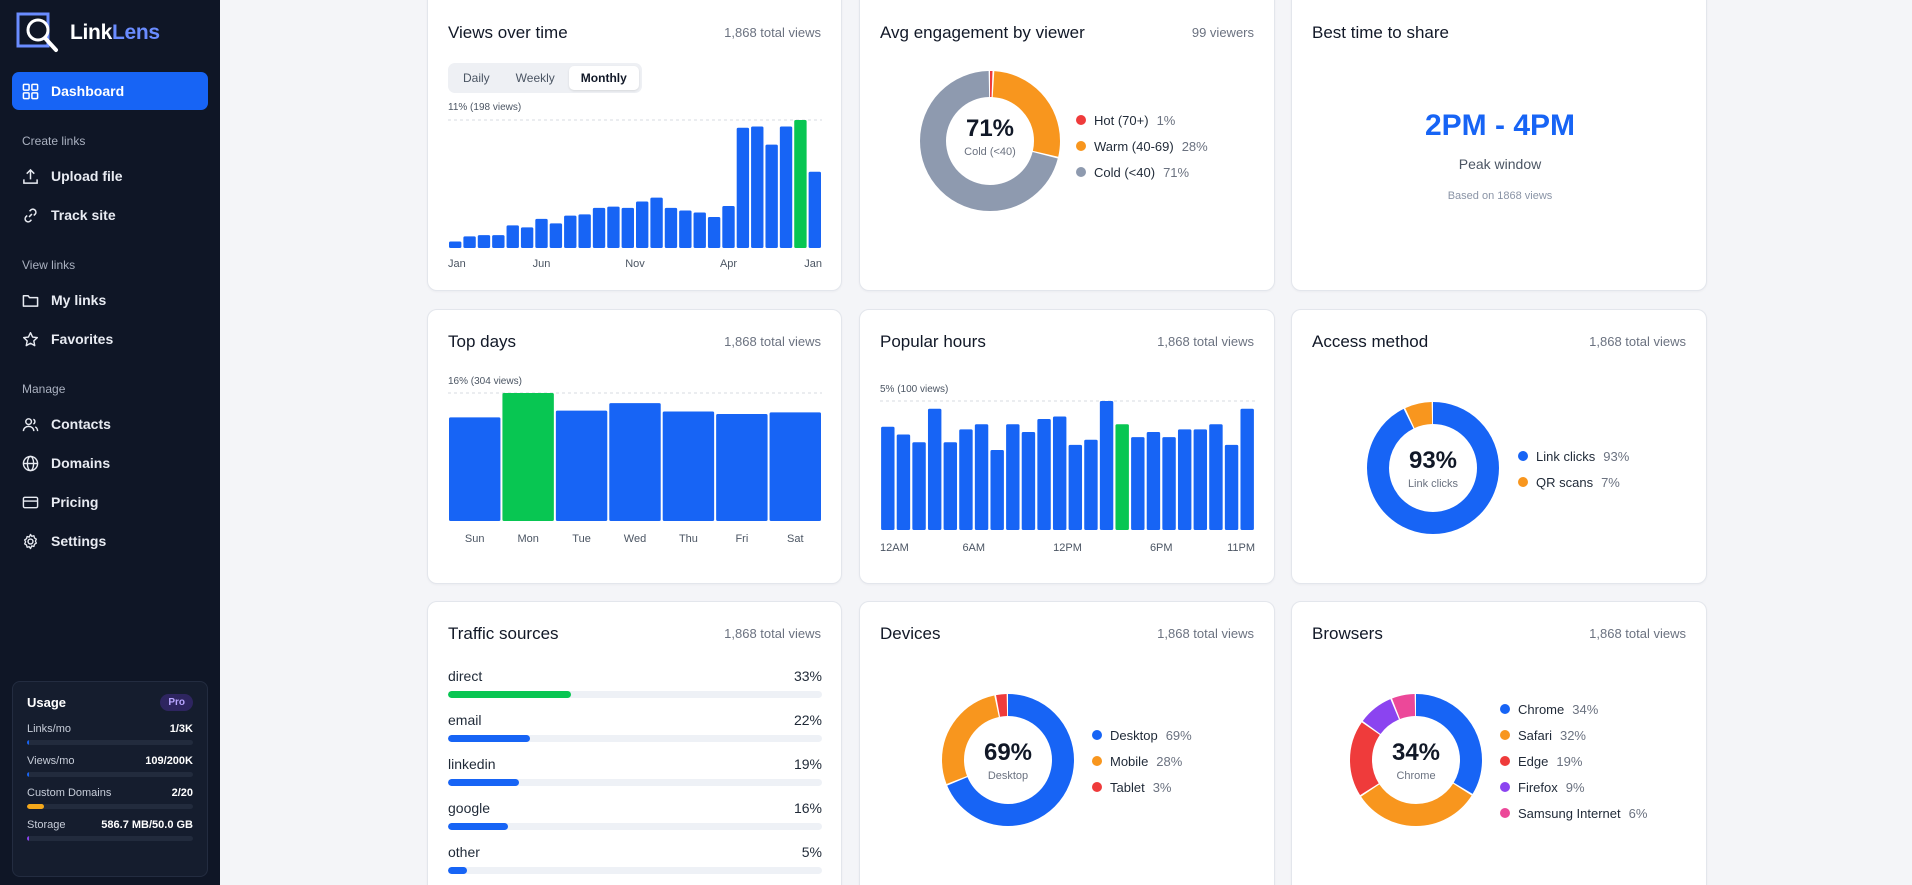  I want to click on x-tick-label: Apr, so click(728, 264).